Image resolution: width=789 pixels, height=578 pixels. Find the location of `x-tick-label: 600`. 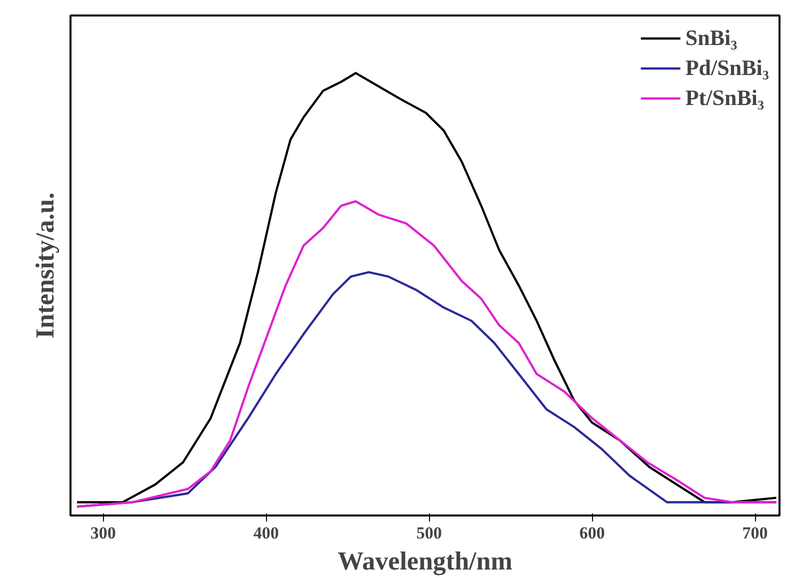

x-tick-label: 600 is located at coordinates (592, 533).